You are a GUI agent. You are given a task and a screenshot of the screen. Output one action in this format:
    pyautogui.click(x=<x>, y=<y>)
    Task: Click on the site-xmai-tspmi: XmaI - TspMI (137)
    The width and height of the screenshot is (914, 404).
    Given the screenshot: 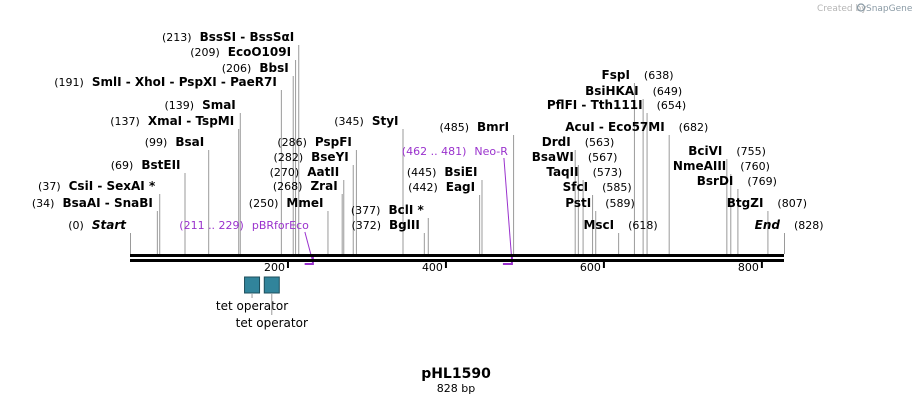 What is the action you would take?
    pyautogui.click(x=172, y=121)
    